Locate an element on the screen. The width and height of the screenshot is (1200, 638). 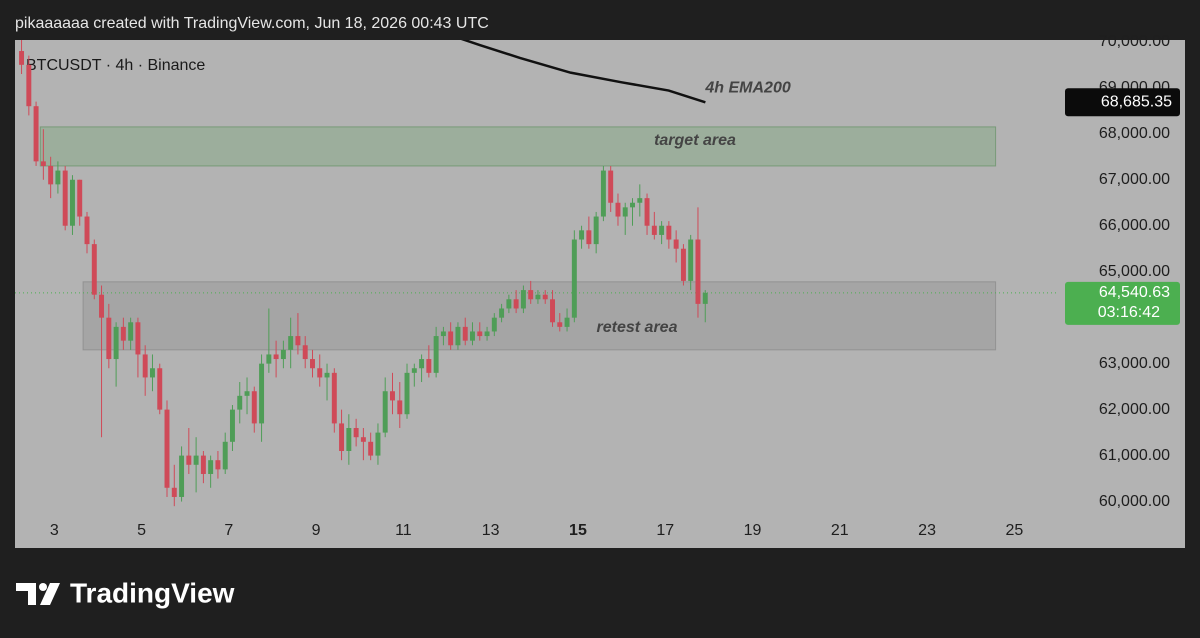
y-tick-label: 62,000.00 is located at coordinates (1134, 409).